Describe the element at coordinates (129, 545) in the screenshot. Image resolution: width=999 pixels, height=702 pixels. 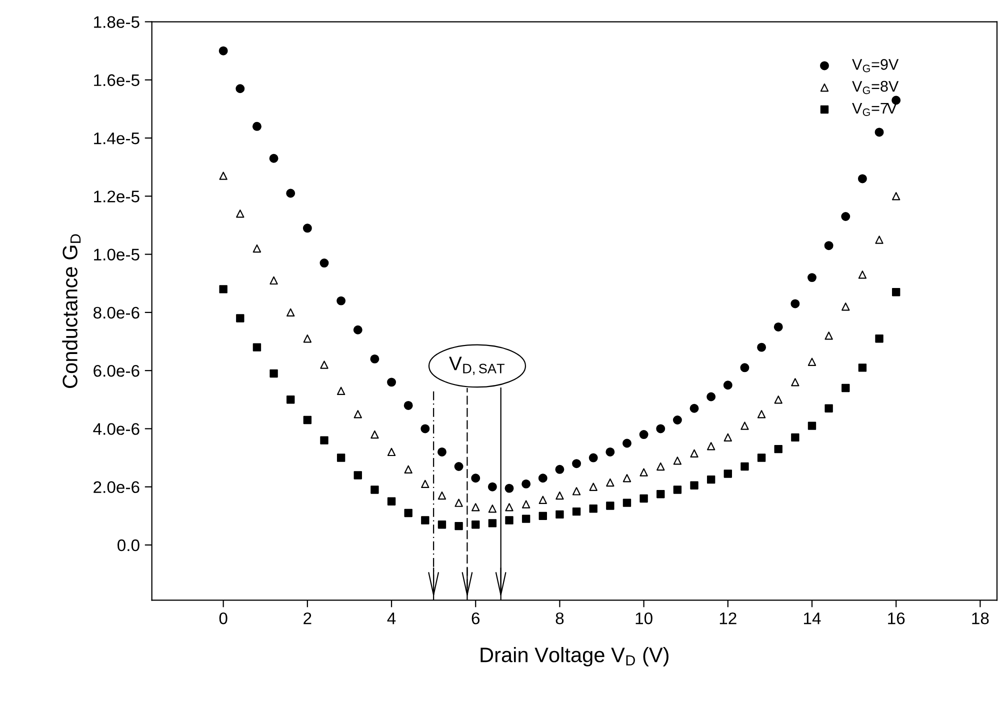
I see `y-tick-label: 0.0` at that location.